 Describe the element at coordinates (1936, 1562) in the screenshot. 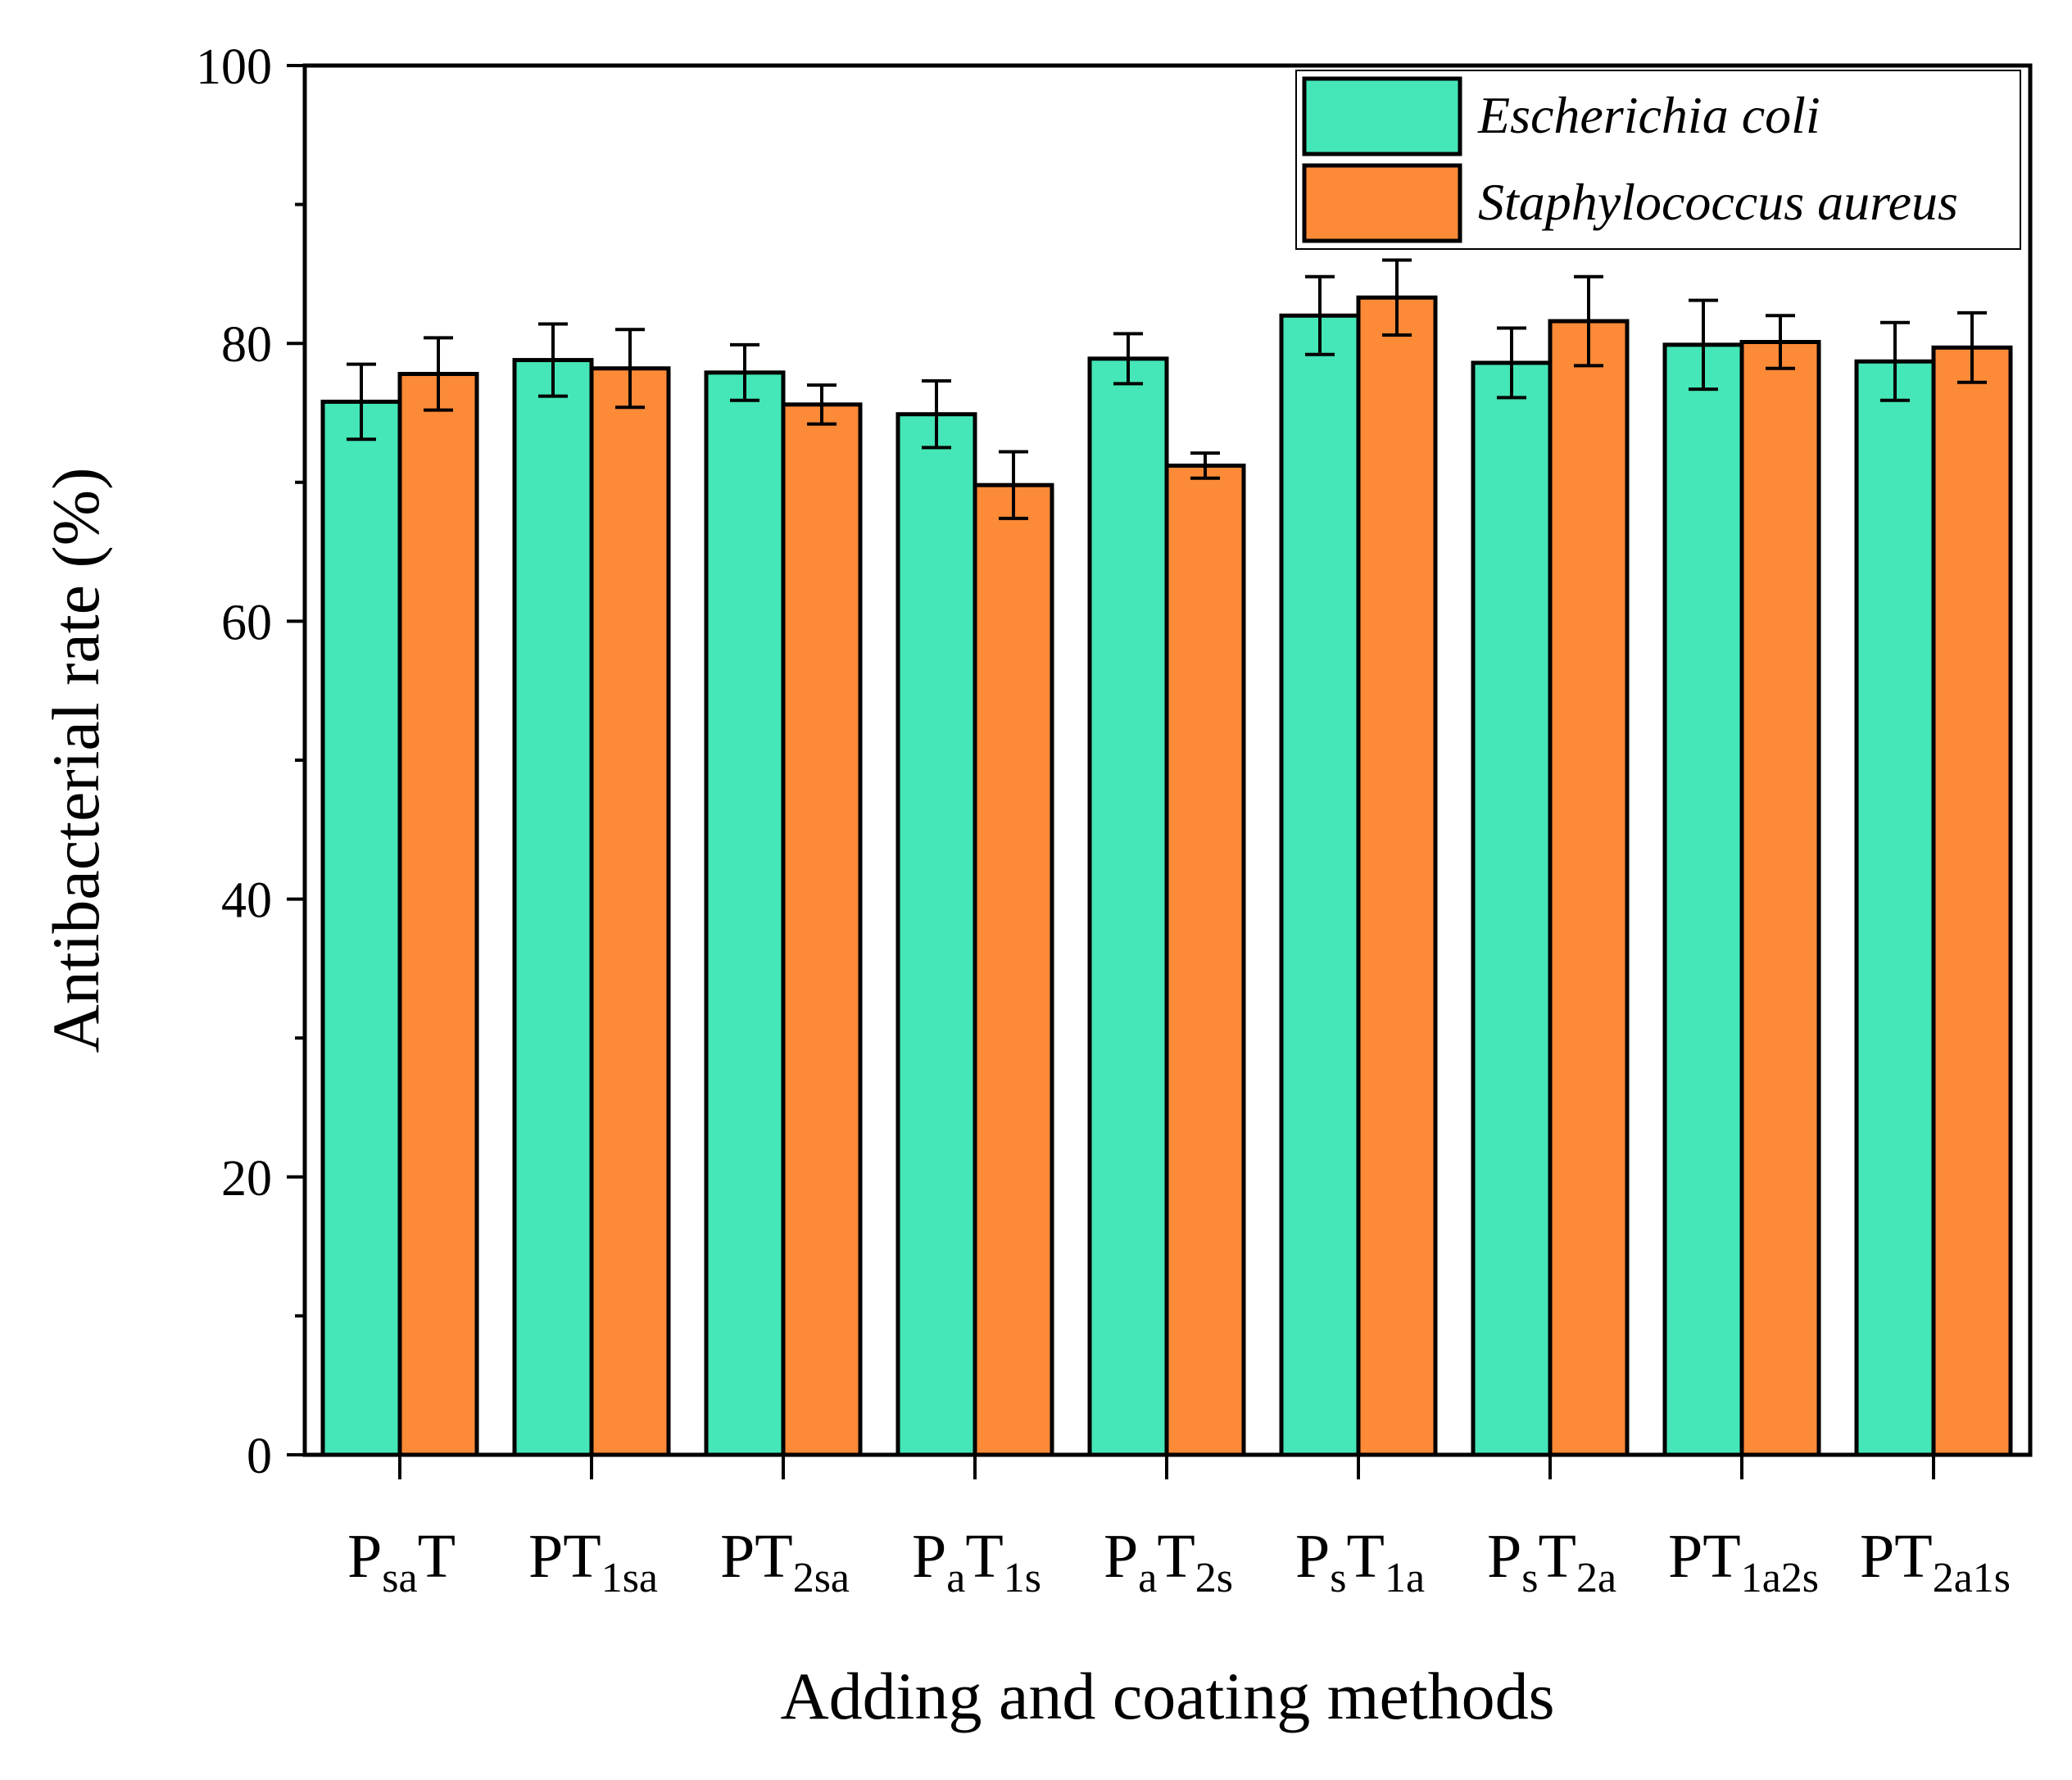

I see `x-tick-label: PT2a1s` at that location.